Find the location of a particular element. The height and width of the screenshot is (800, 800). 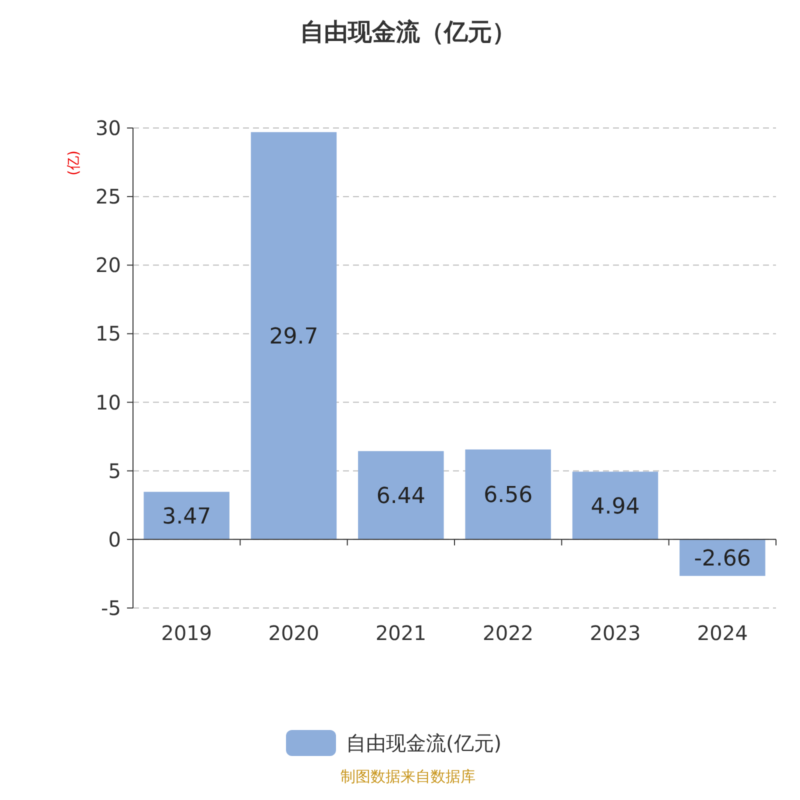

y-tick-label: 10 is located at coordinates (108, 402).